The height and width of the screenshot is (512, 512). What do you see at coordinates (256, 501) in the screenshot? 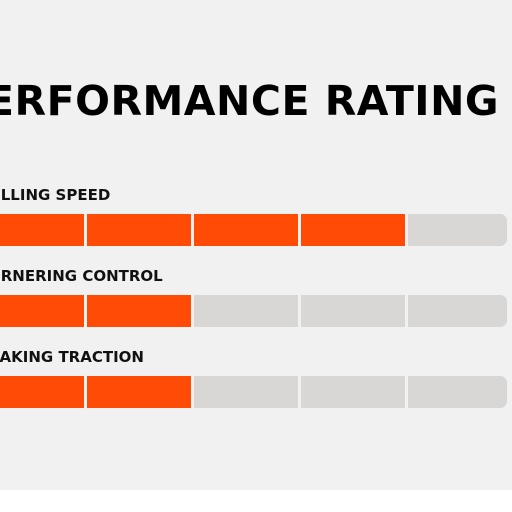
I see `bottom-strip` at bounding box center [256, 501].